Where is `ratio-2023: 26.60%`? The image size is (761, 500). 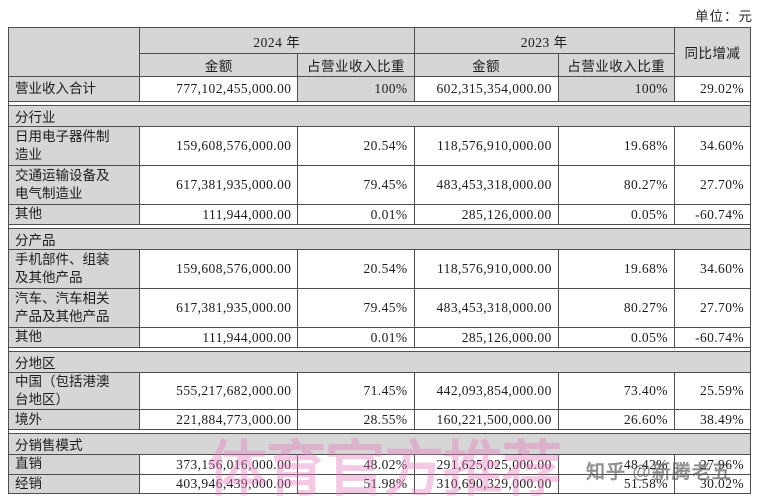 ratio-2023: 26.60% is located at coordinates (616, 420).